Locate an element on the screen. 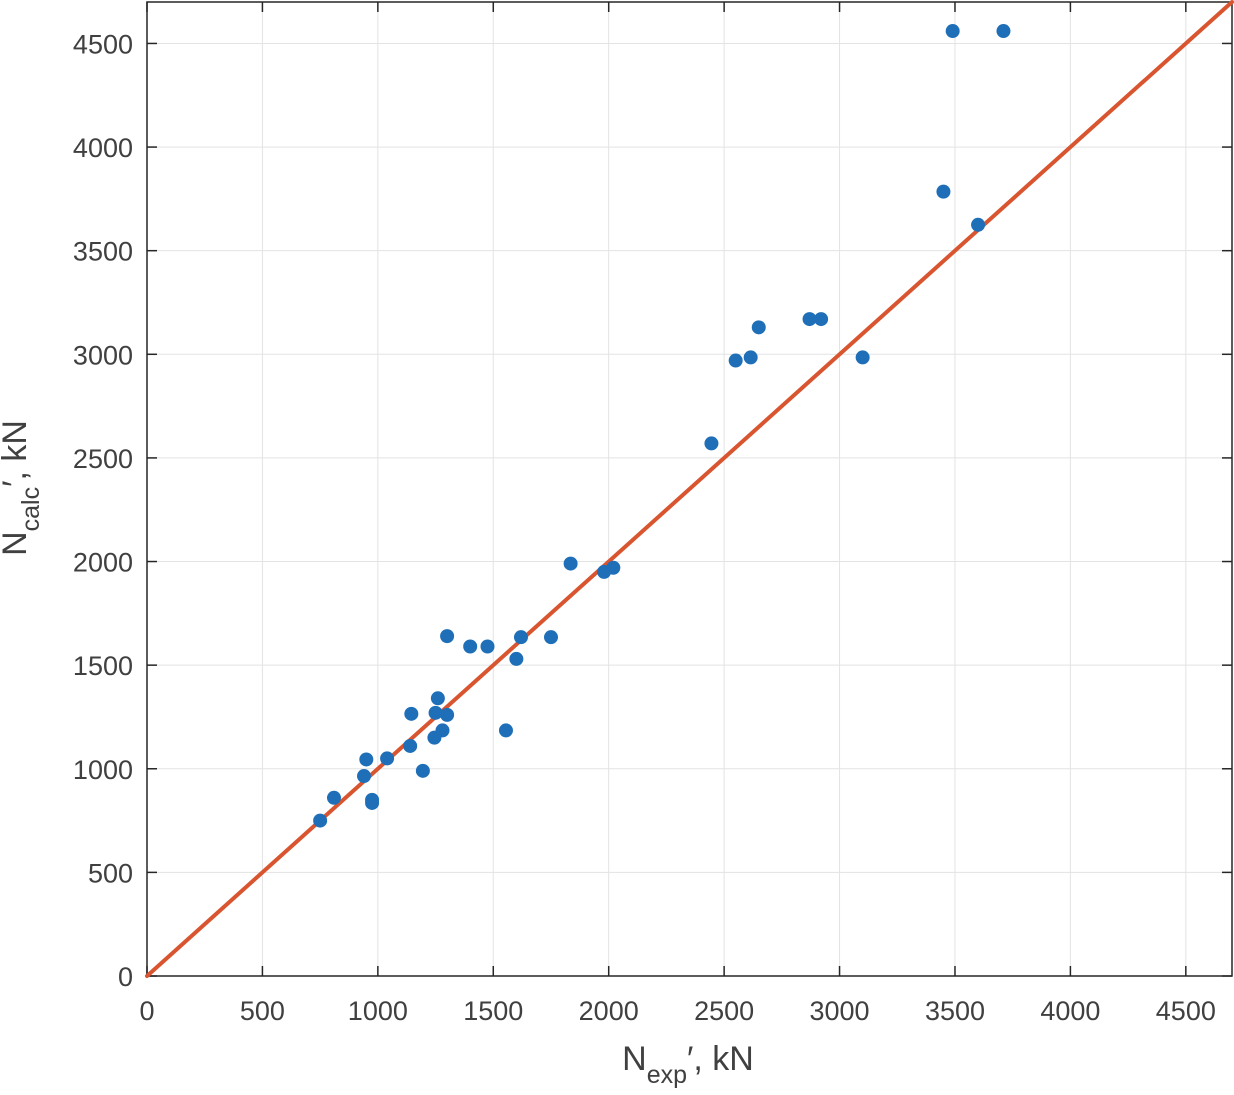 The image size is (1234, 1095). x-axis-label-main: N is located at coordinates (634, 1059).